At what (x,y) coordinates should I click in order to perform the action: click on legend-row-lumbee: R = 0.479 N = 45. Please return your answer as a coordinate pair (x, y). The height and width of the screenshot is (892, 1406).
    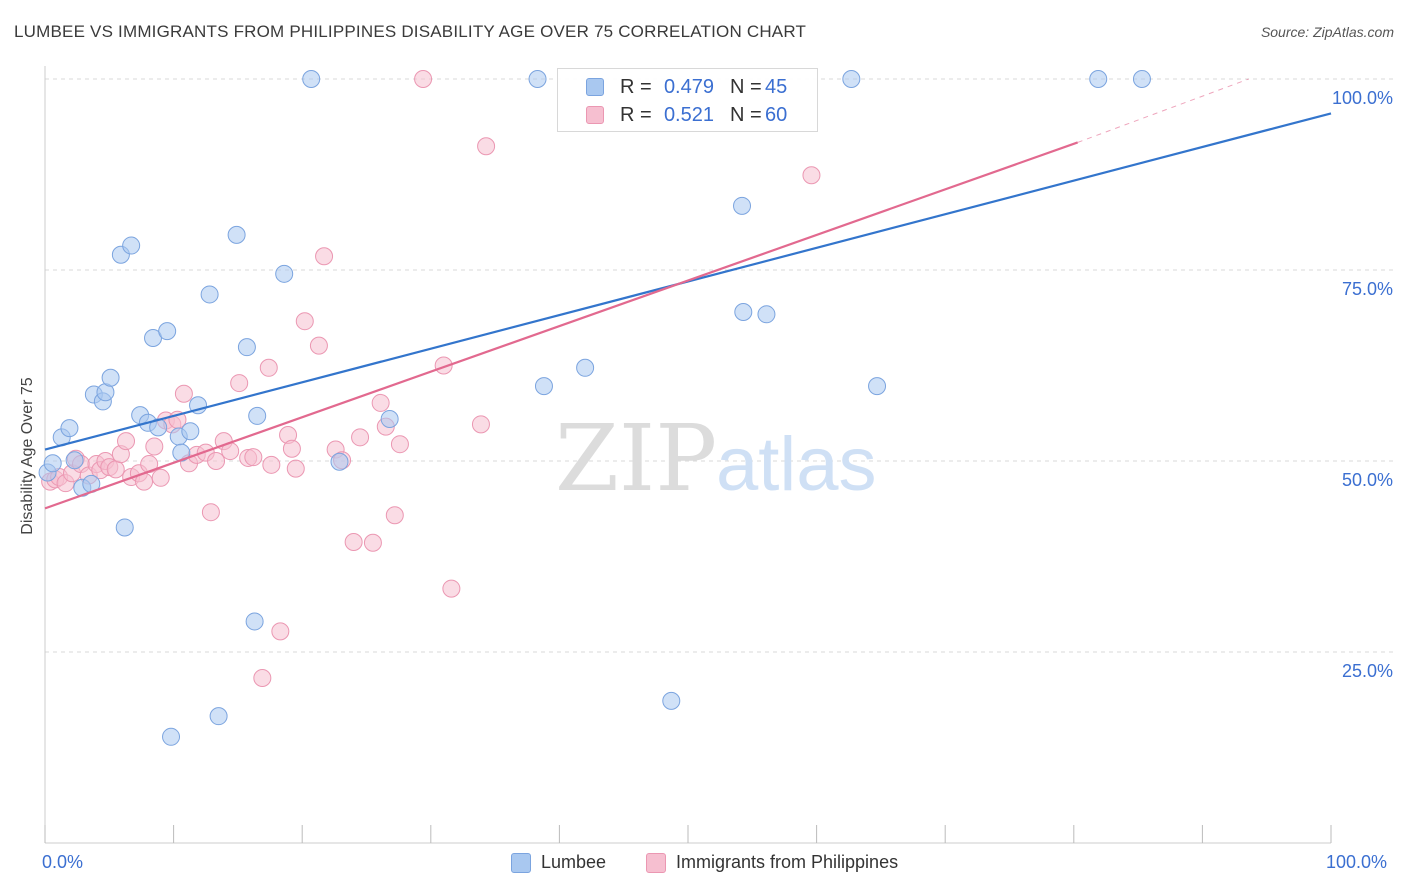
    Looking at the image, I should click on (687, 87).